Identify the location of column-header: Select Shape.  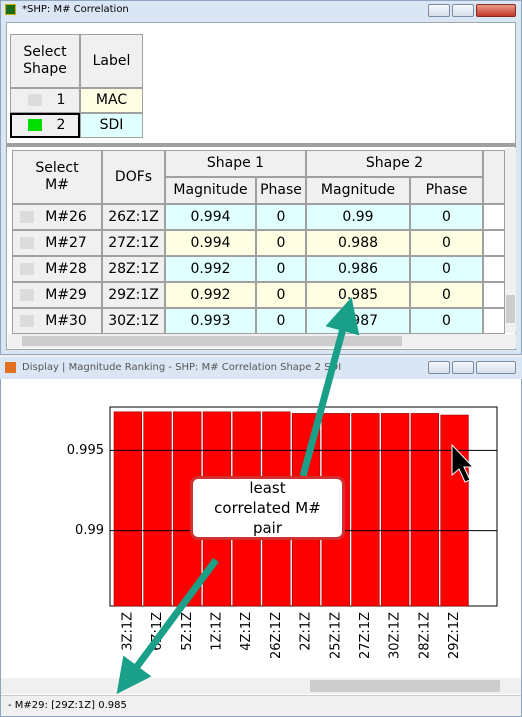
(45, 61).